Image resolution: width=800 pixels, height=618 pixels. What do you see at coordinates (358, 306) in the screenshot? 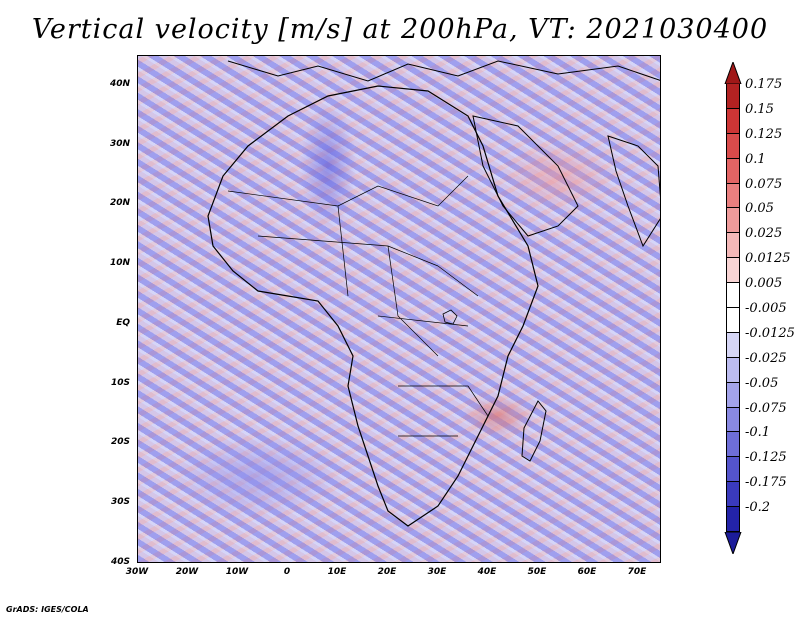
I see `country-borders` at bounding box center [358, 306].